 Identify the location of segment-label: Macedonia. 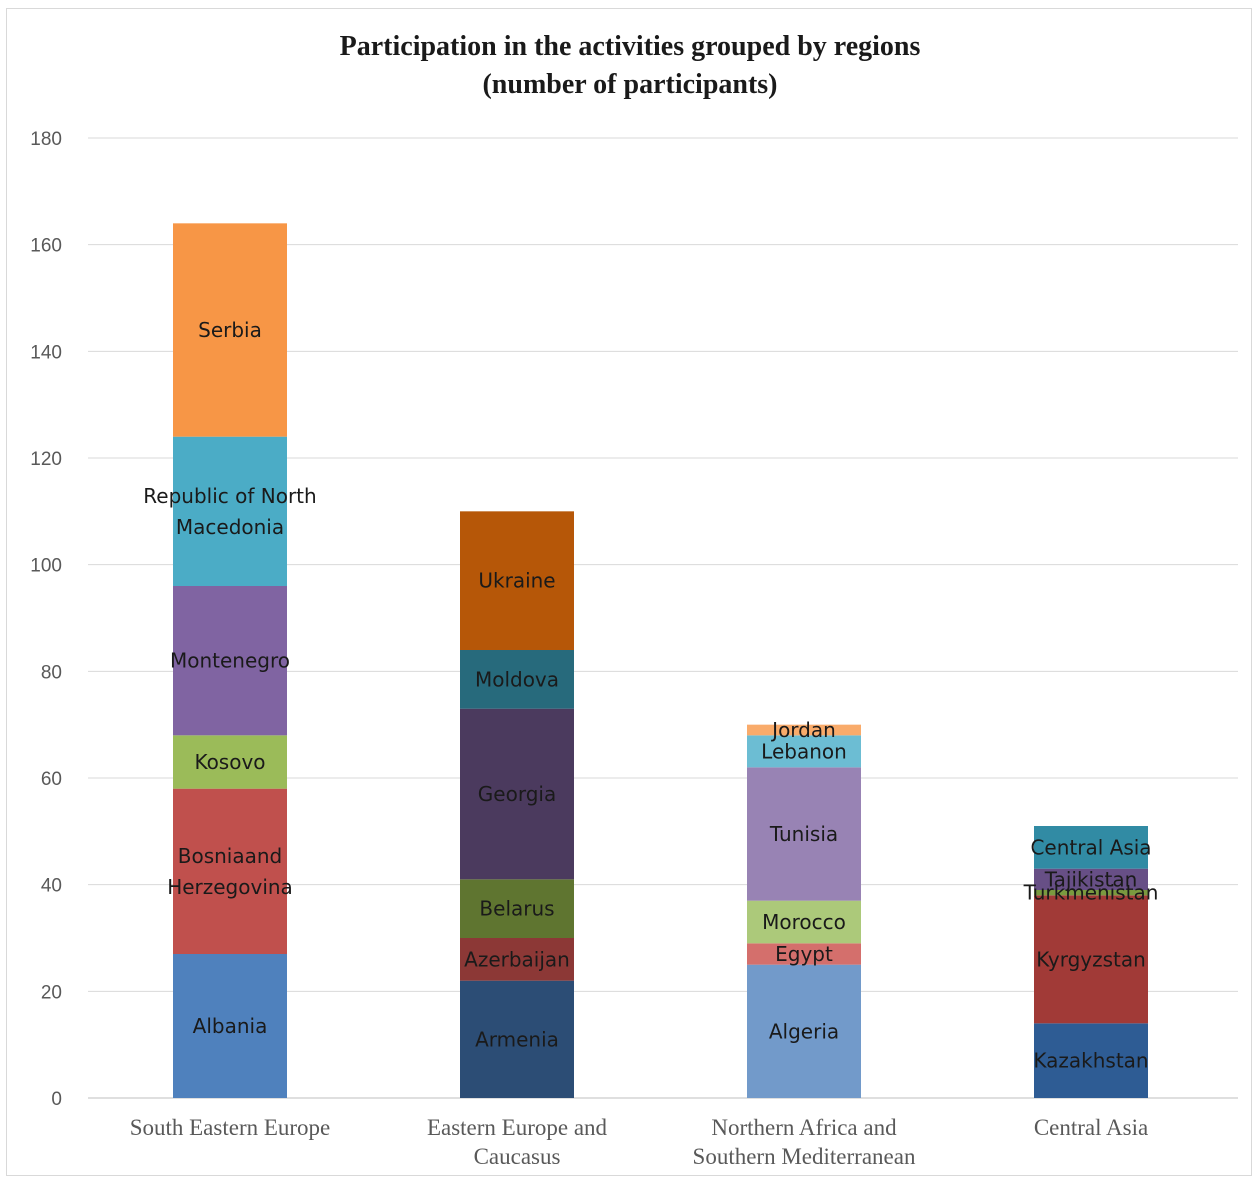
(230, 527).